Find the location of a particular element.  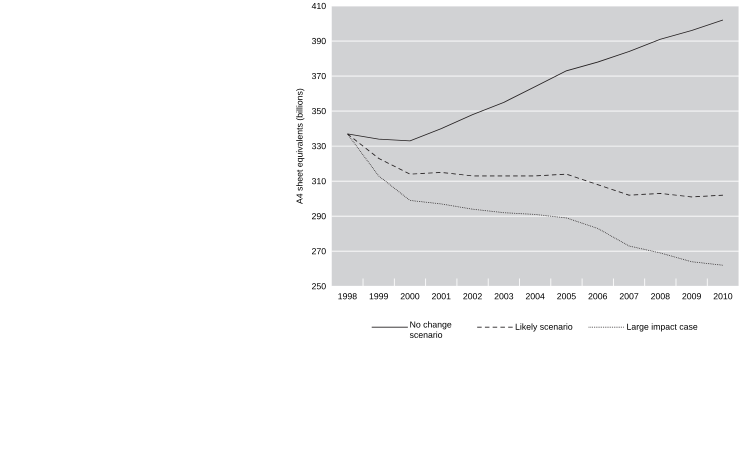

x-tick-label: 2003 is located at coordinates (504, 296).